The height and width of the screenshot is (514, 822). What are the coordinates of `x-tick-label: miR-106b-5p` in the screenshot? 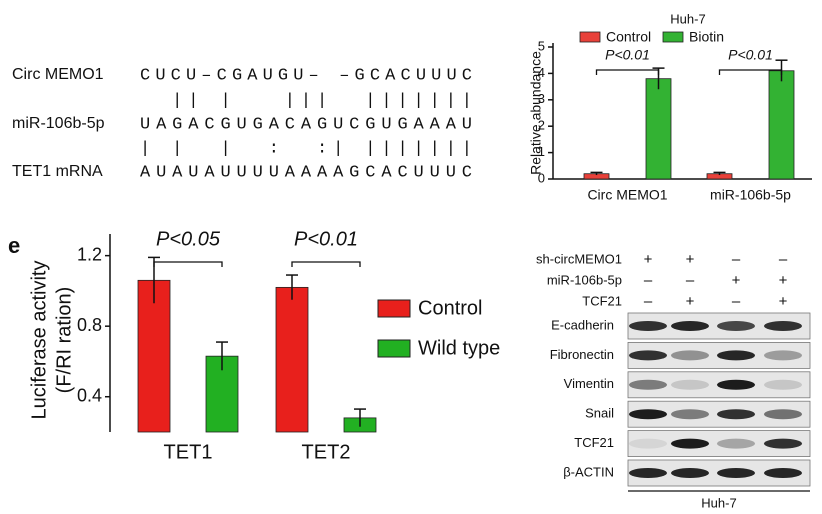 It's located at (750, 195).